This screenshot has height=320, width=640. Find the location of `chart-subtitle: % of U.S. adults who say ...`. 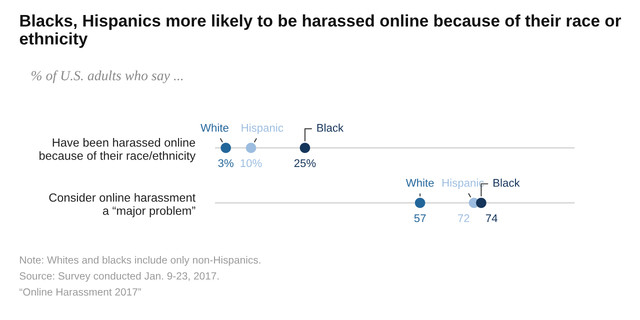

chart-subtitle: % of U.S. adults who say ... is located at coordinates (107, 77).